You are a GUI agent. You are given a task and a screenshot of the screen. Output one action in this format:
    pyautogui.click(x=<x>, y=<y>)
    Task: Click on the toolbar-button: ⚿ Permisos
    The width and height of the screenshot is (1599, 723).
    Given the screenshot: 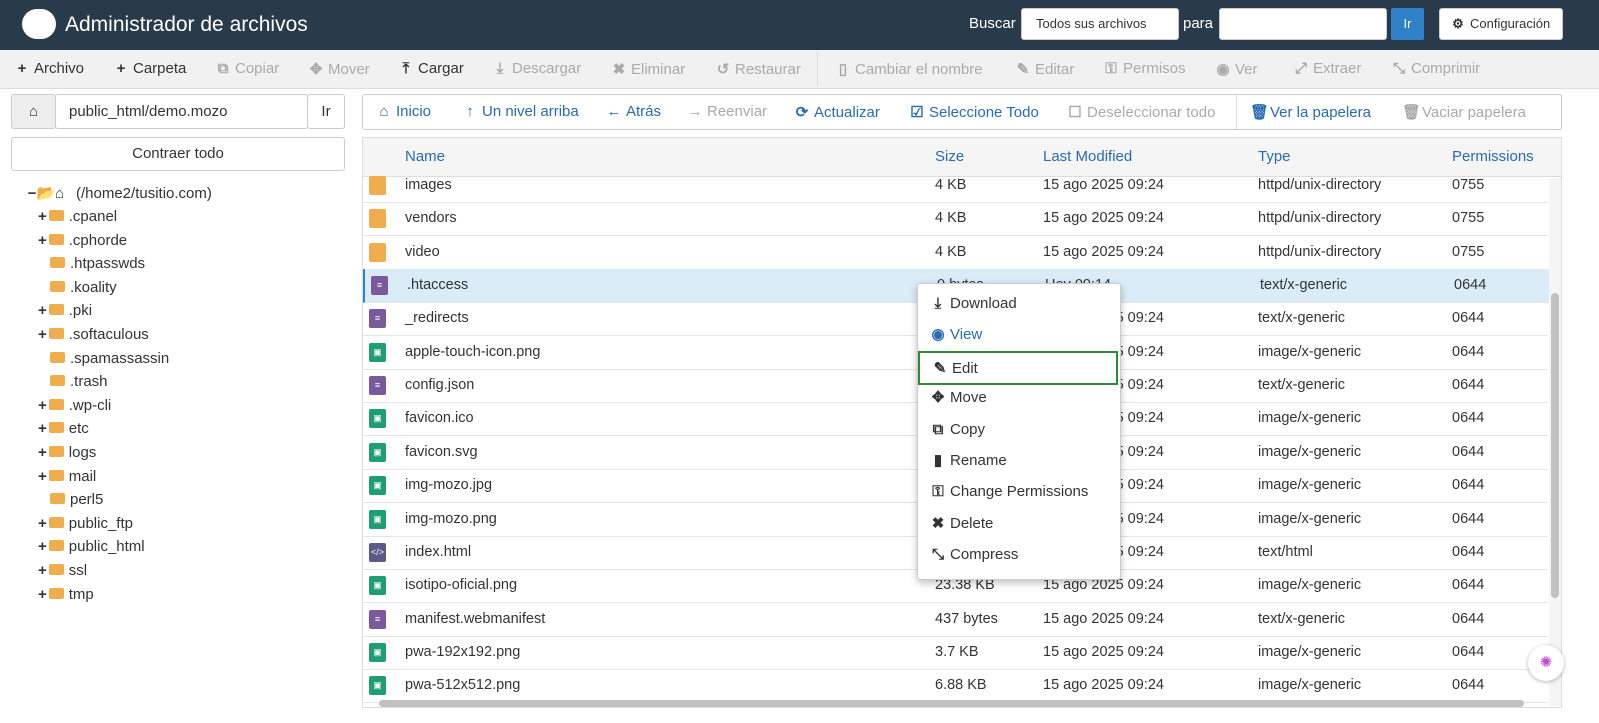 What is the action you would take?
    pyautogui.click(x=1145, y=68)
    